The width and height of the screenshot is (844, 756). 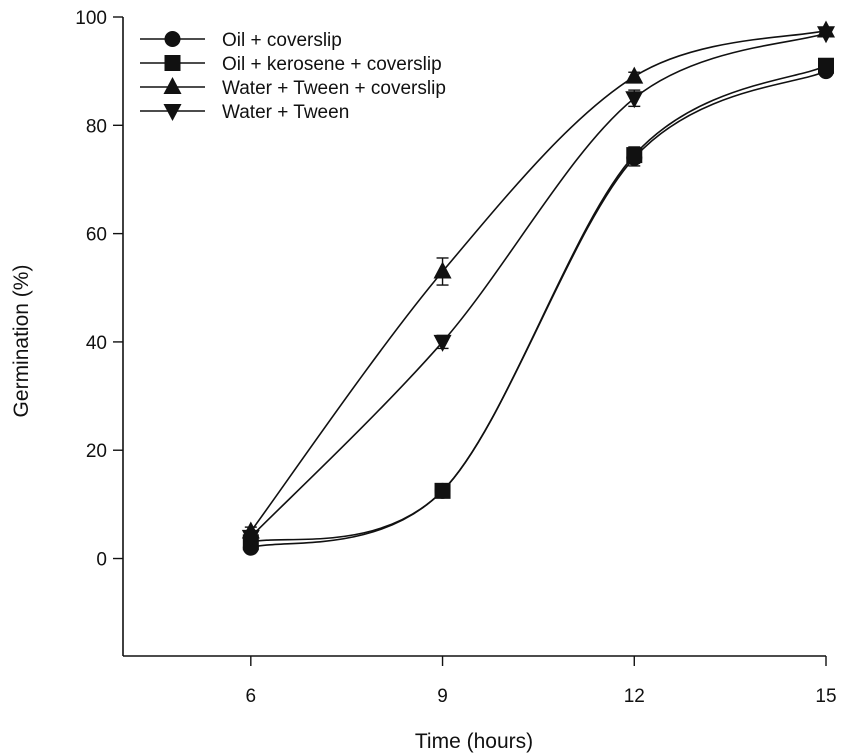 What do you see at coordinates (282, 40) in the screenshot?
I see `legend-label: Oil + coverslip` at bounding box center [282, 40].